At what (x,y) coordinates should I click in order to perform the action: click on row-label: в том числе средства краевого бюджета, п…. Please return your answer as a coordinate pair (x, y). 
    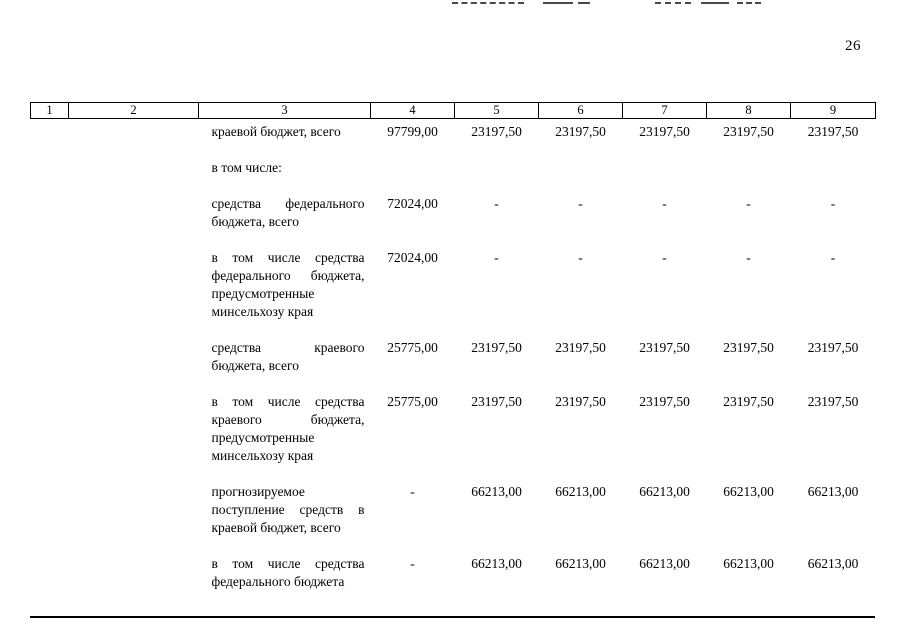
    Looking at the image, I should click on (288, 428).